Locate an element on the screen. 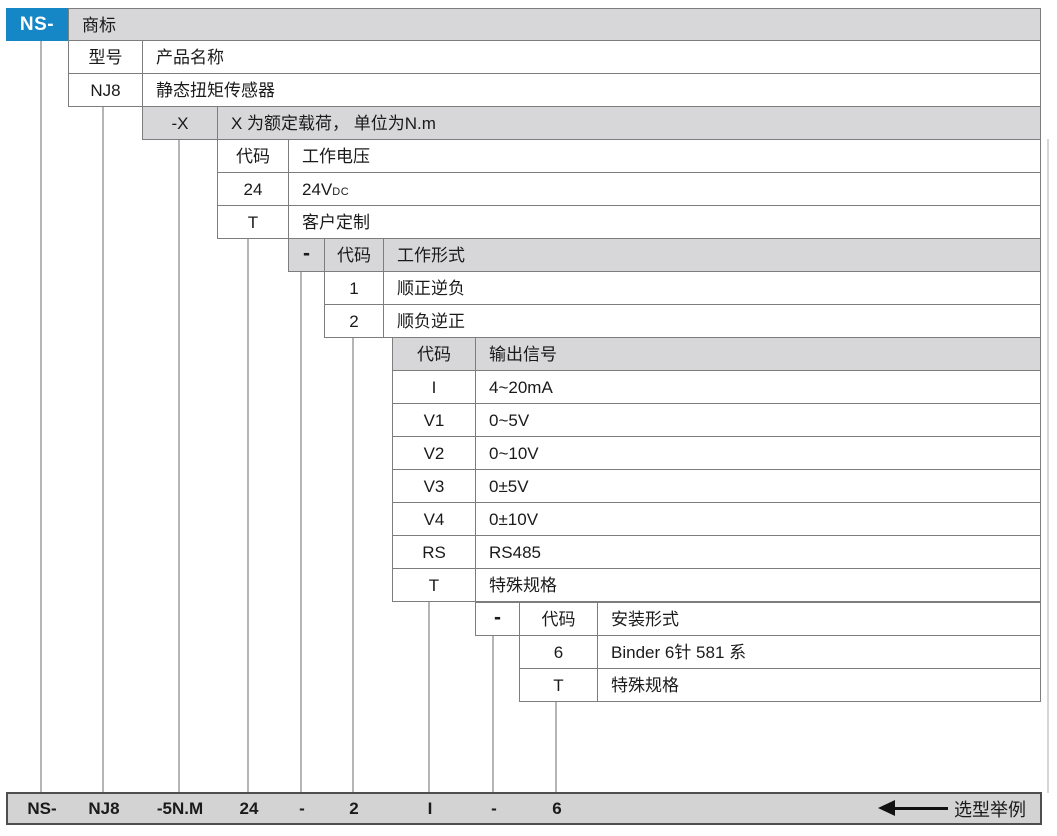 The width and height of the screenshot is (1057, 836). output-signal-row-1-code: I is located at coordinates (434, 387).